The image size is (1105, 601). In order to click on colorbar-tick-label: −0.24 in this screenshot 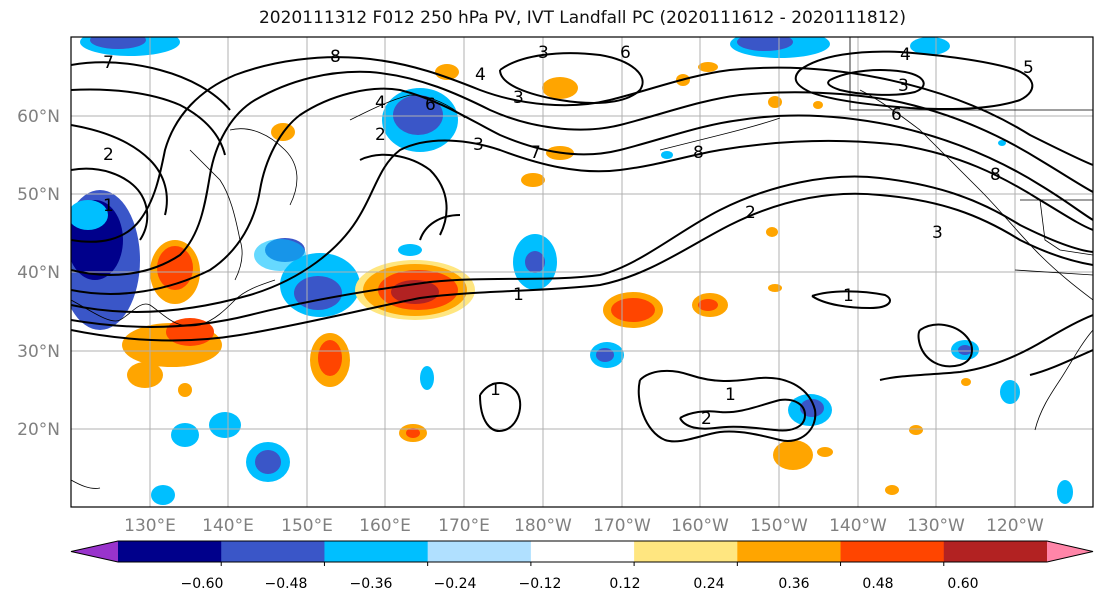, I will do `click(455, 584)`.